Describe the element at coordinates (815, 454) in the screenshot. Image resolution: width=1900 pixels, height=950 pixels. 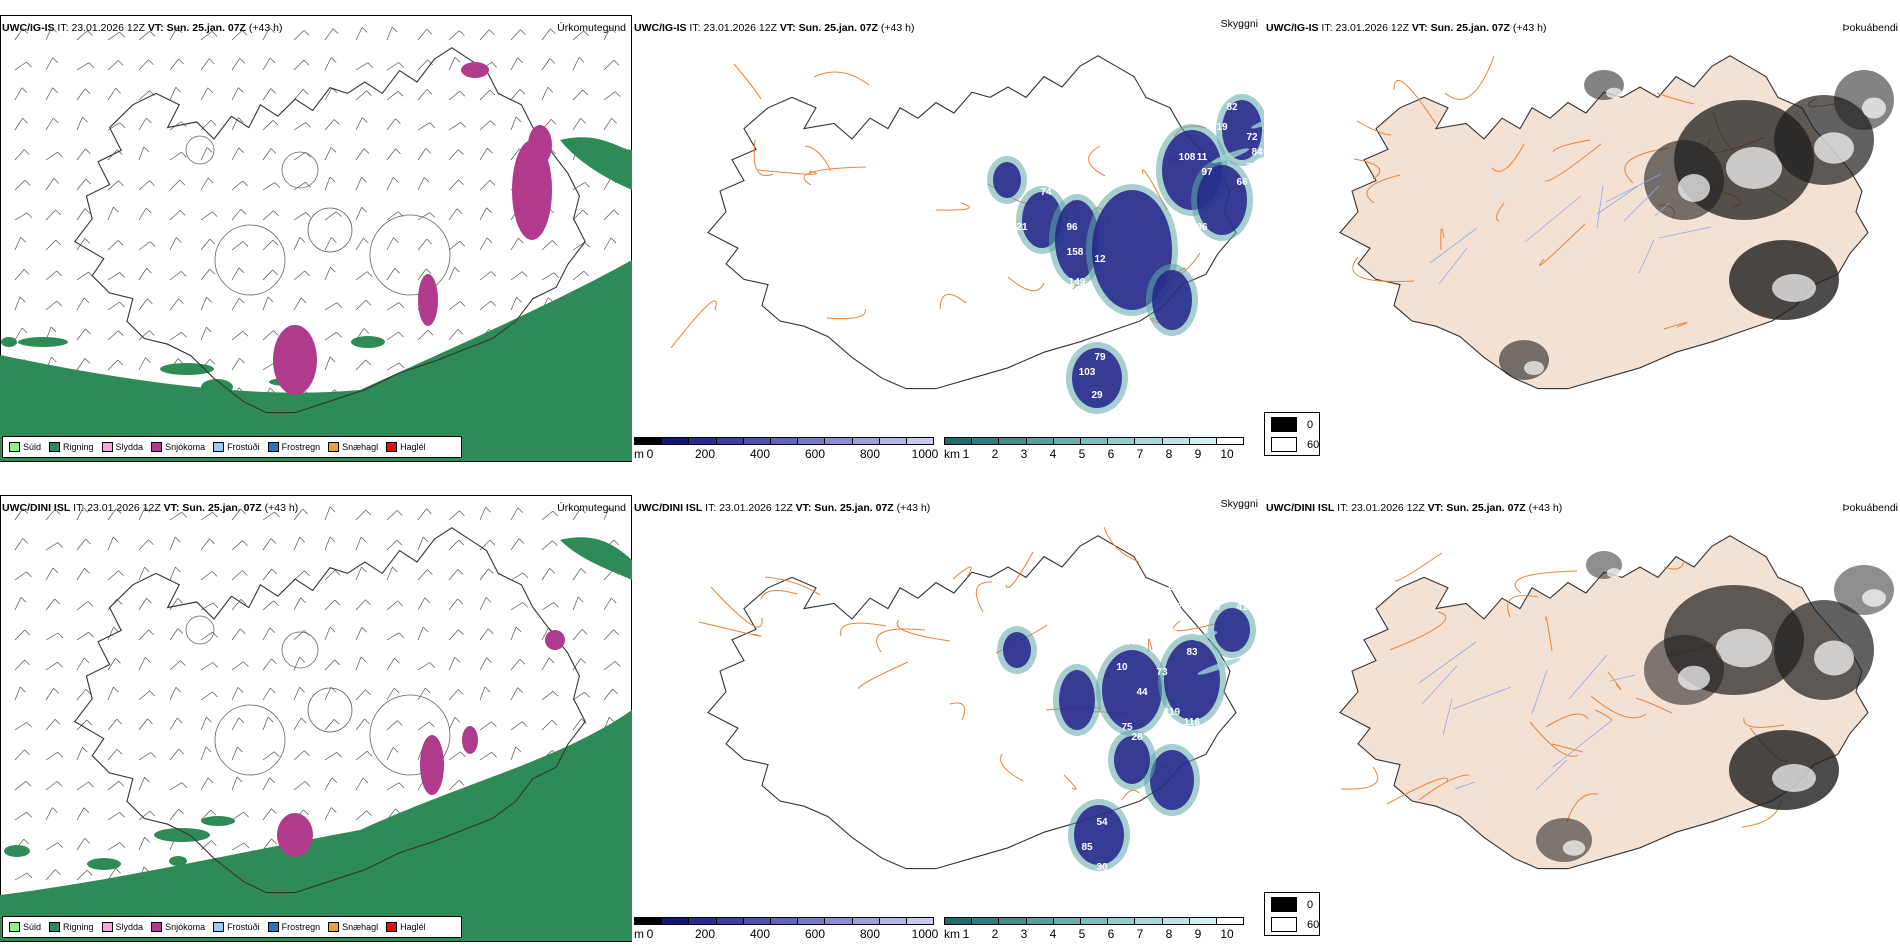
I see `ceiling-tick: 600` at that location.